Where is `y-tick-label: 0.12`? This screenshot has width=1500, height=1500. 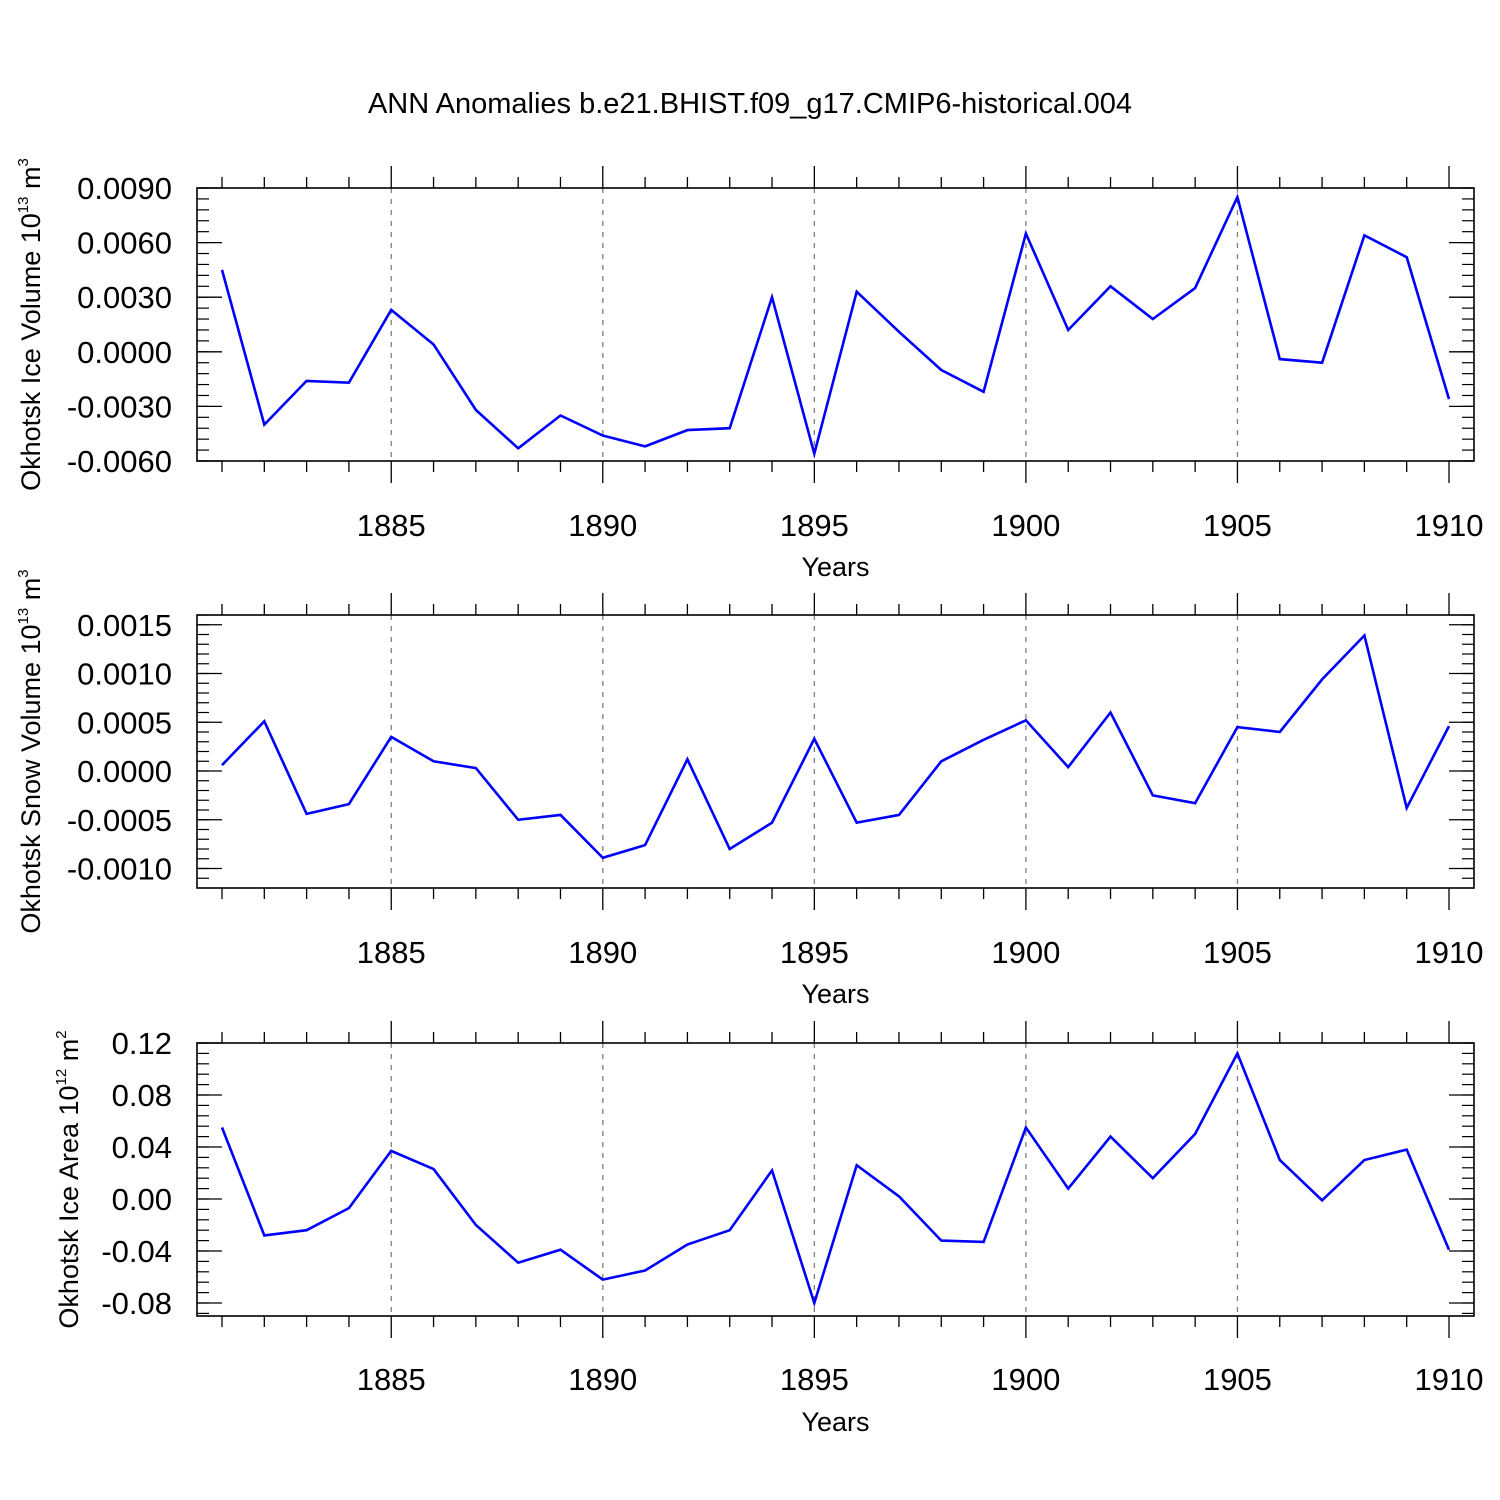 y-tick-label: 0.12 is located at coordinates (142, 1043).